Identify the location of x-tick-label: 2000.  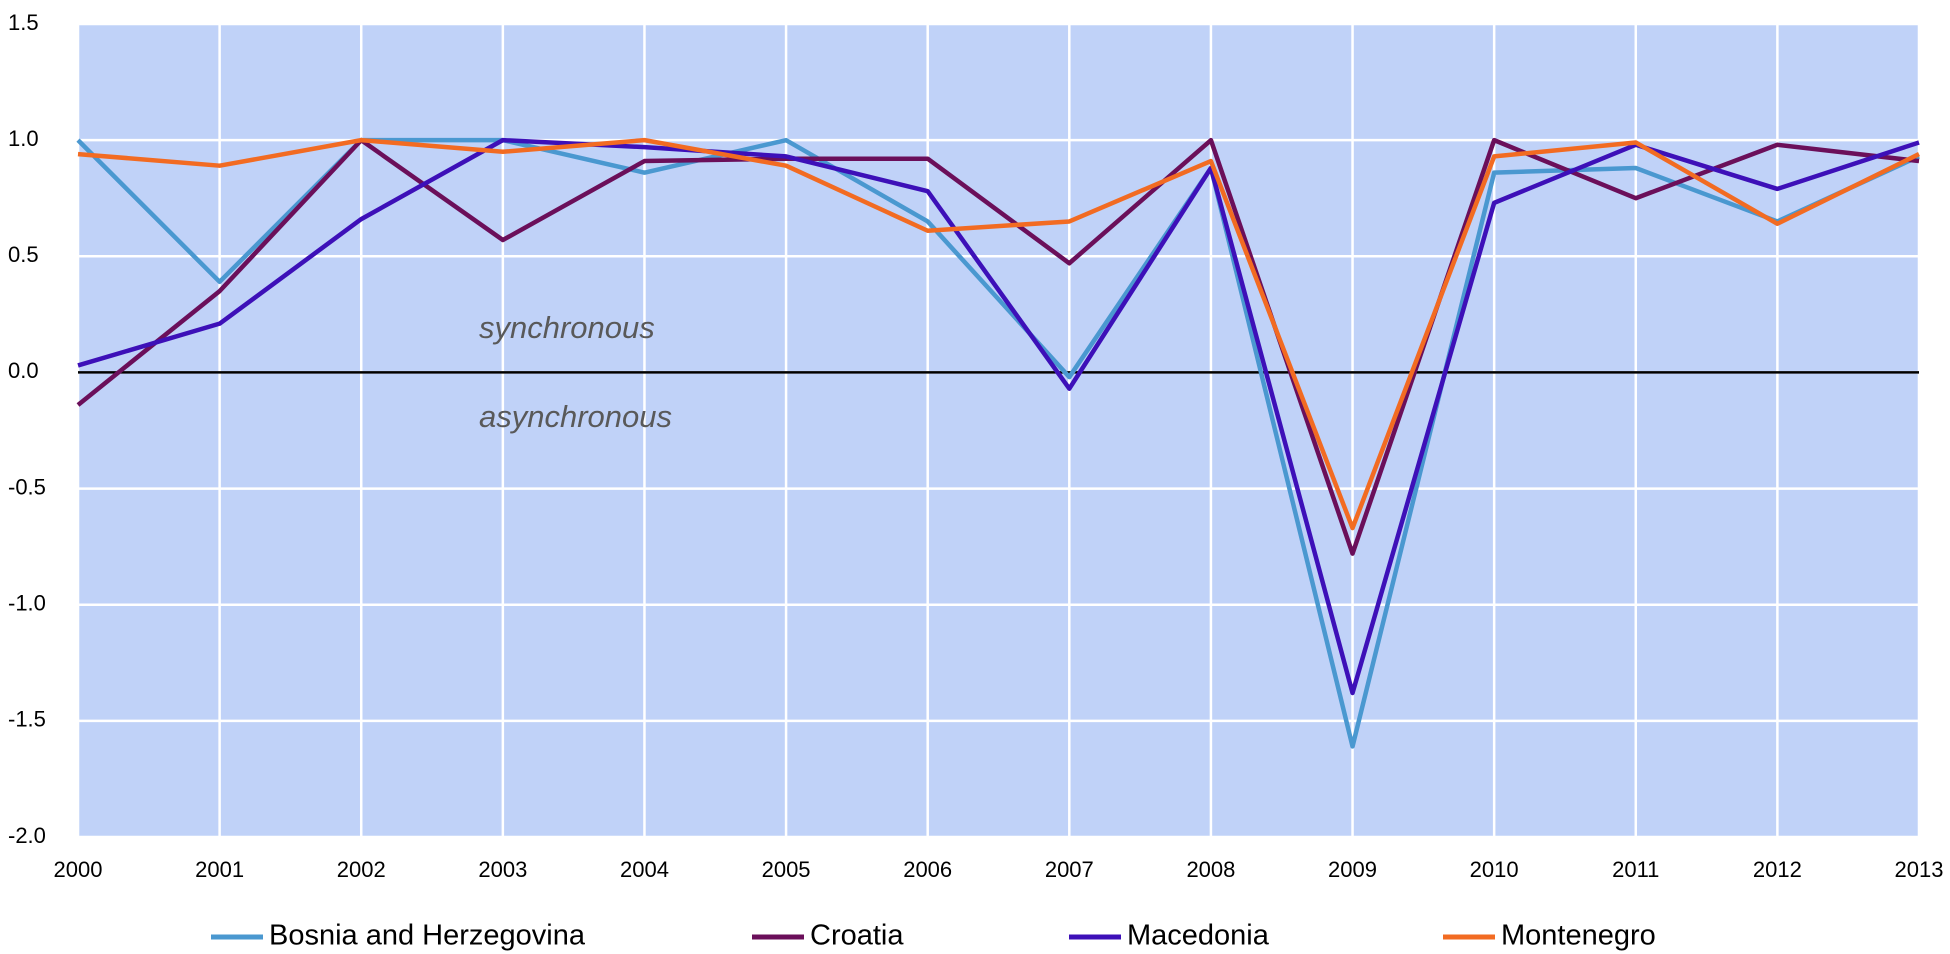
(78, 869).